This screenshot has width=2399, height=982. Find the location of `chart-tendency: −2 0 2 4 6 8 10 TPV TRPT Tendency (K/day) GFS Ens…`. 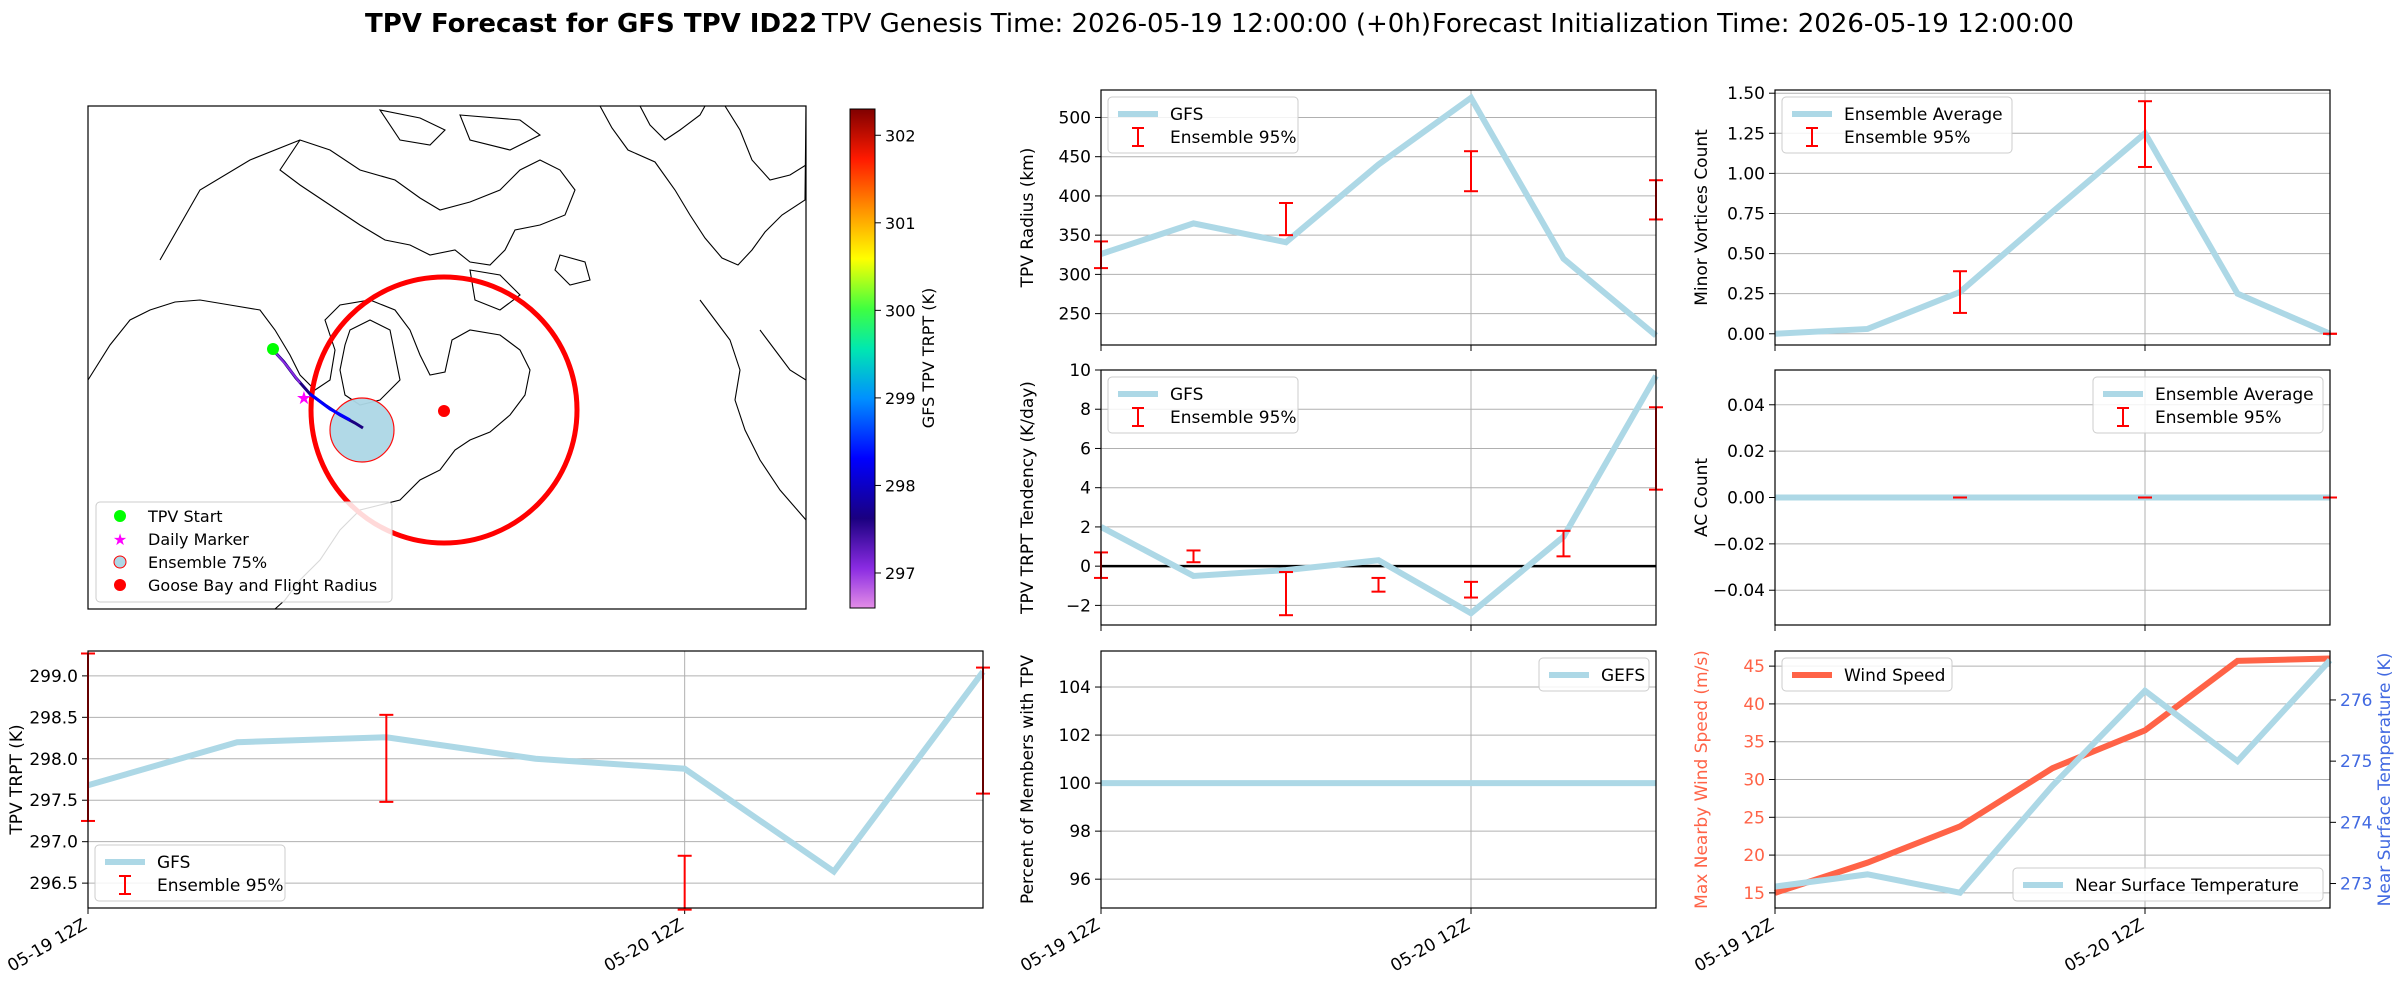

chart-tendency: −2 0 2 4 6 8 10 TPV TRPT Tendency (K/day) GFS Ens… is located at coordinates (1340, 496).